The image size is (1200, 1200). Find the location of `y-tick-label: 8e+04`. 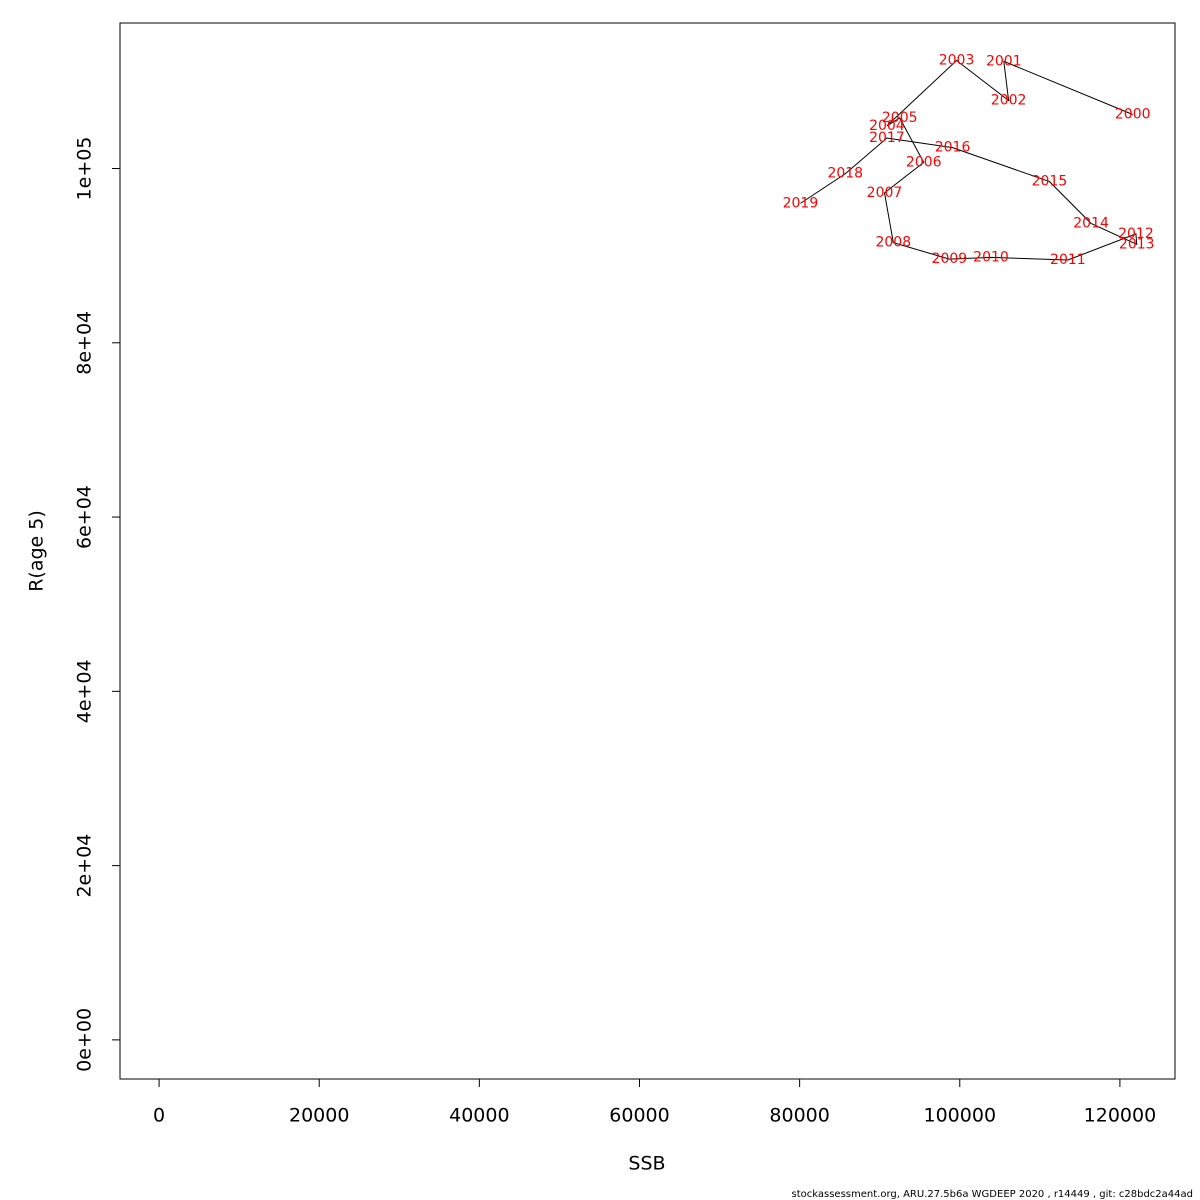

y-tick-label: 8e+04 is located at coordinates (85, 343).